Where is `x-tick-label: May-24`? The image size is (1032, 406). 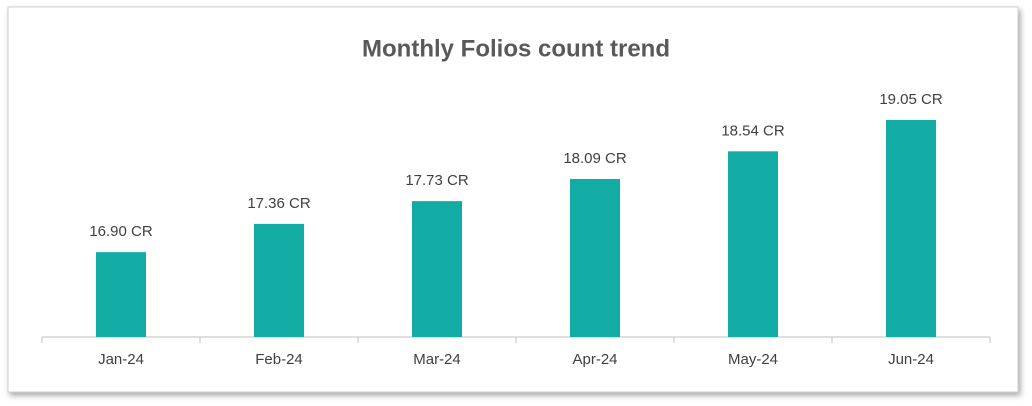 x-tick-label: May-24 is located at coordinates (753, 359).